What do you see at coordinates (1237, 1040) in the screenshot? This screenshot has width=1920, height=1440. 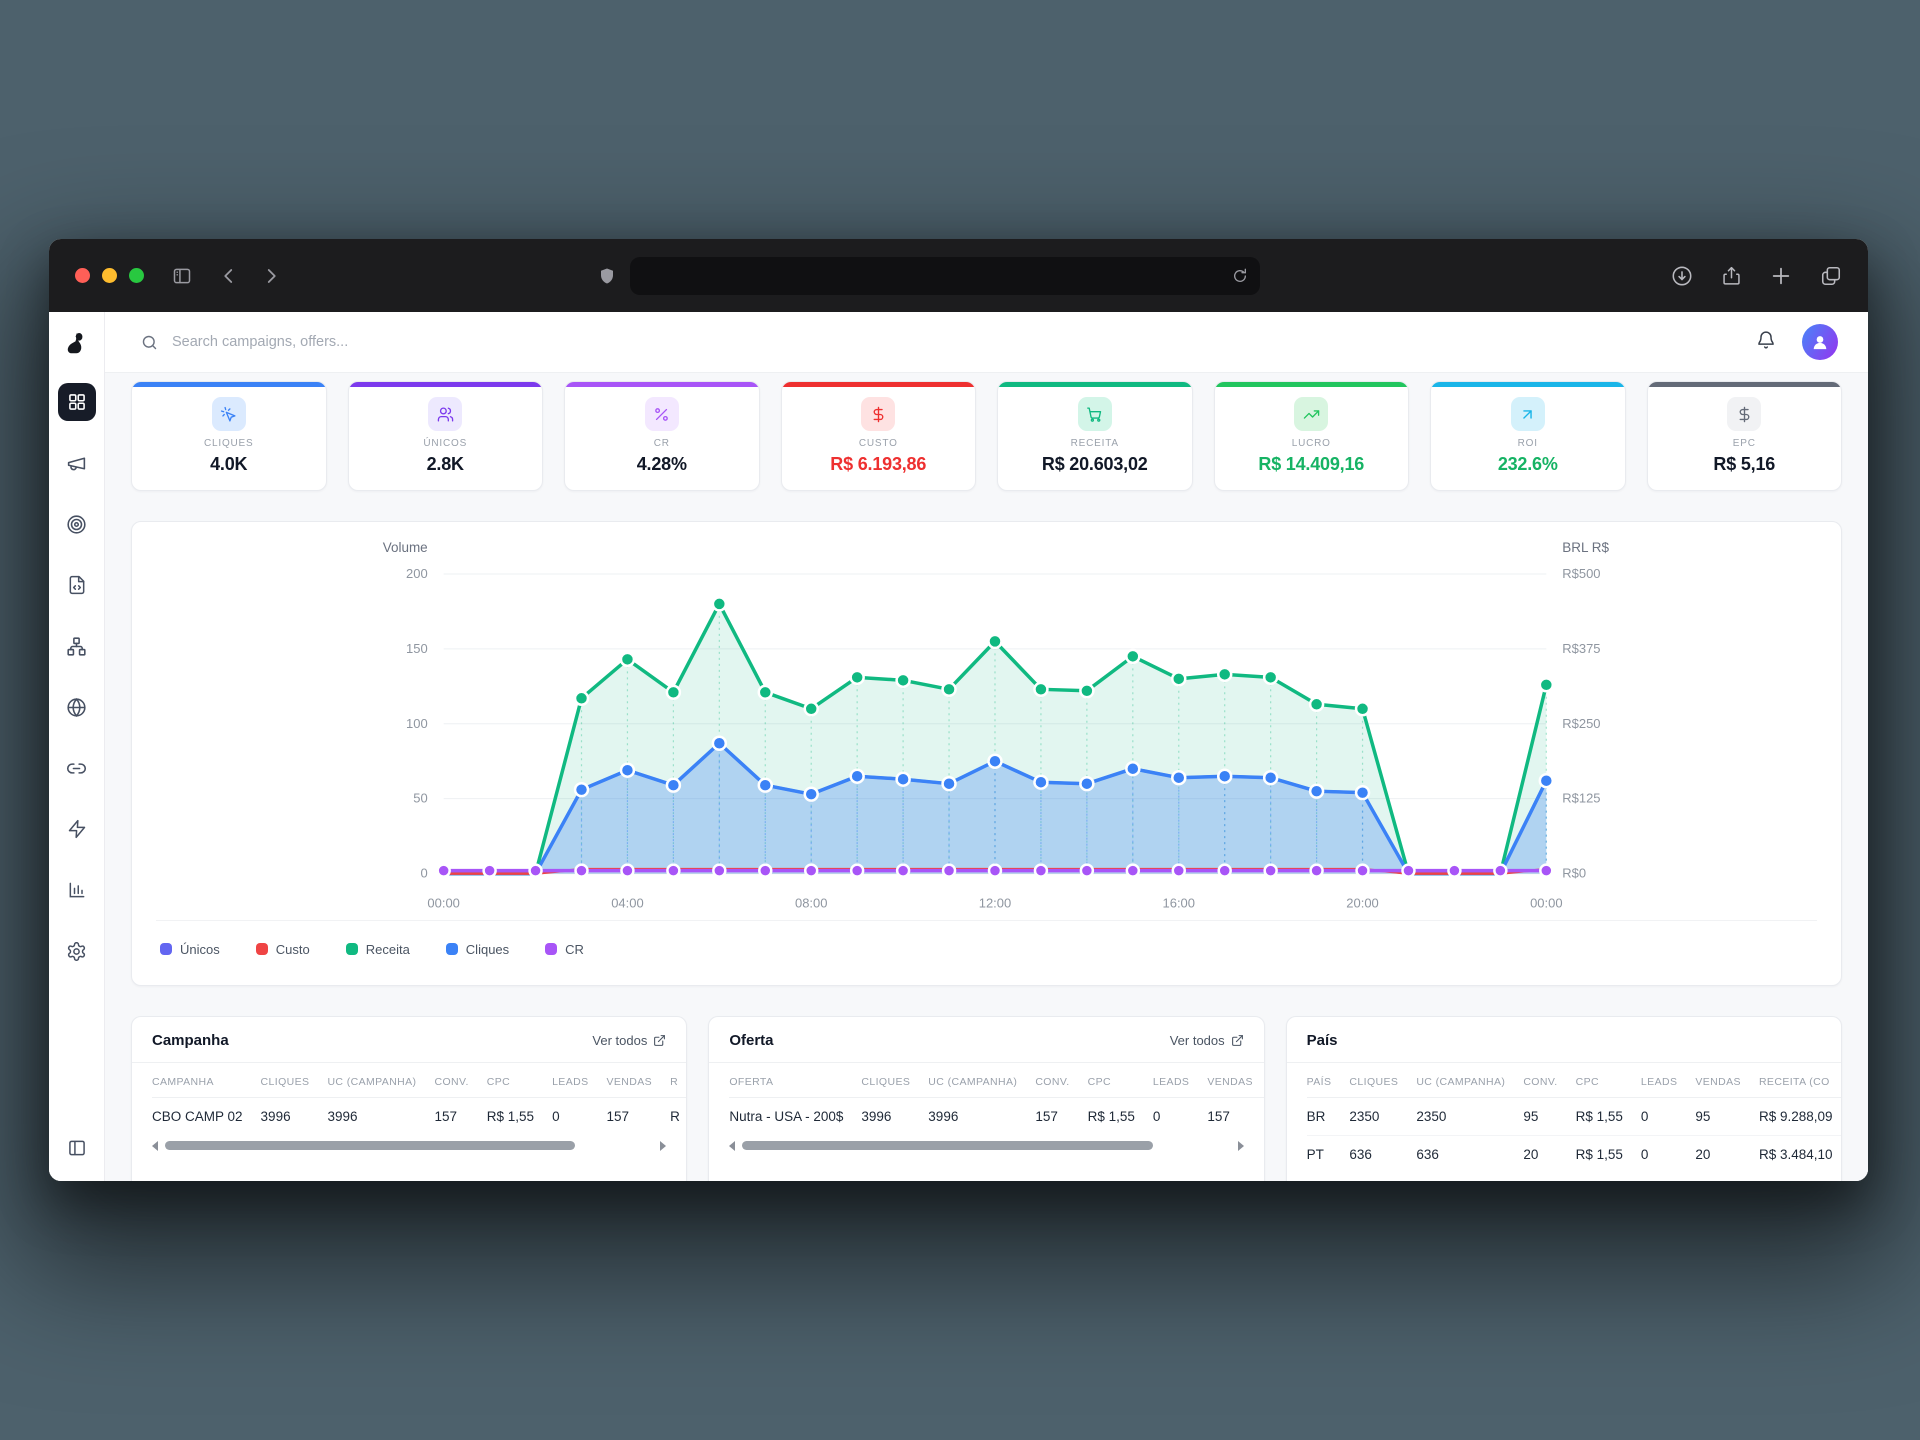 I see `external-link-icon` at bounding box center [1237, 1040].